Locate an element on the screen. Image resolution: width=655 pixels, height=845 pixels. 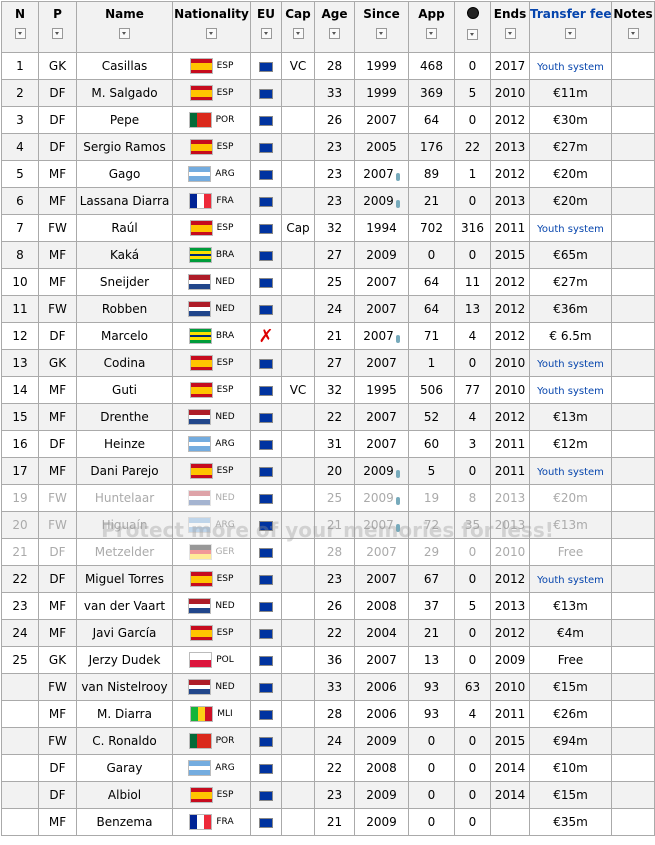
age: 23 is located at coordinates (334, 147).